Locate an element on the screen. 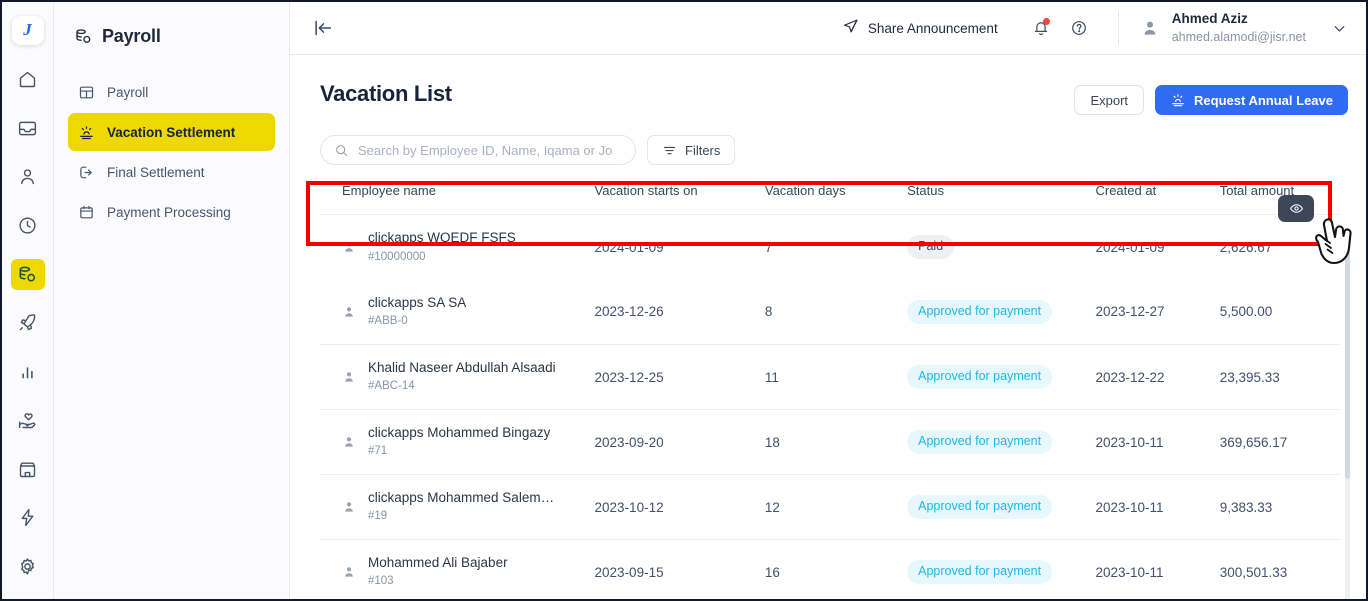 The width and height of the screenshot is (1368, 601). person-icon is located at coordinates (28, 176).